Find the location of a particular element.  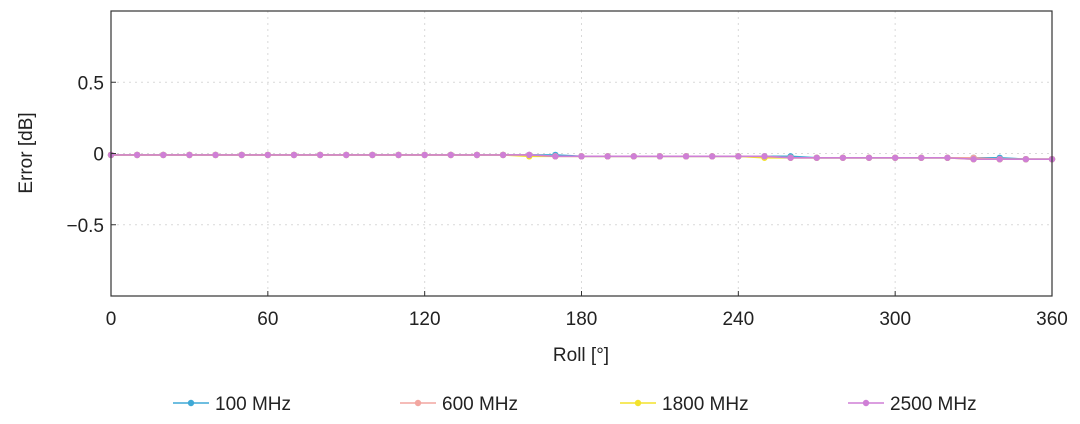

legend-item: 100 MHz is located at coordinates (232, 404).